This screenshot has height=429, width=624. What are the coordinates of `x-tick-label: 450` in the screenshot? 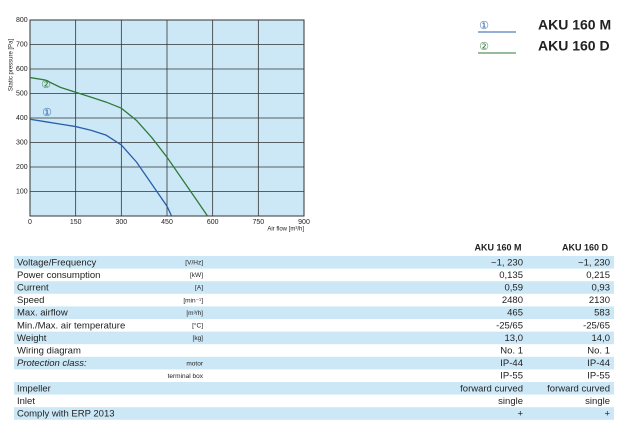 It's located at (167, 222).